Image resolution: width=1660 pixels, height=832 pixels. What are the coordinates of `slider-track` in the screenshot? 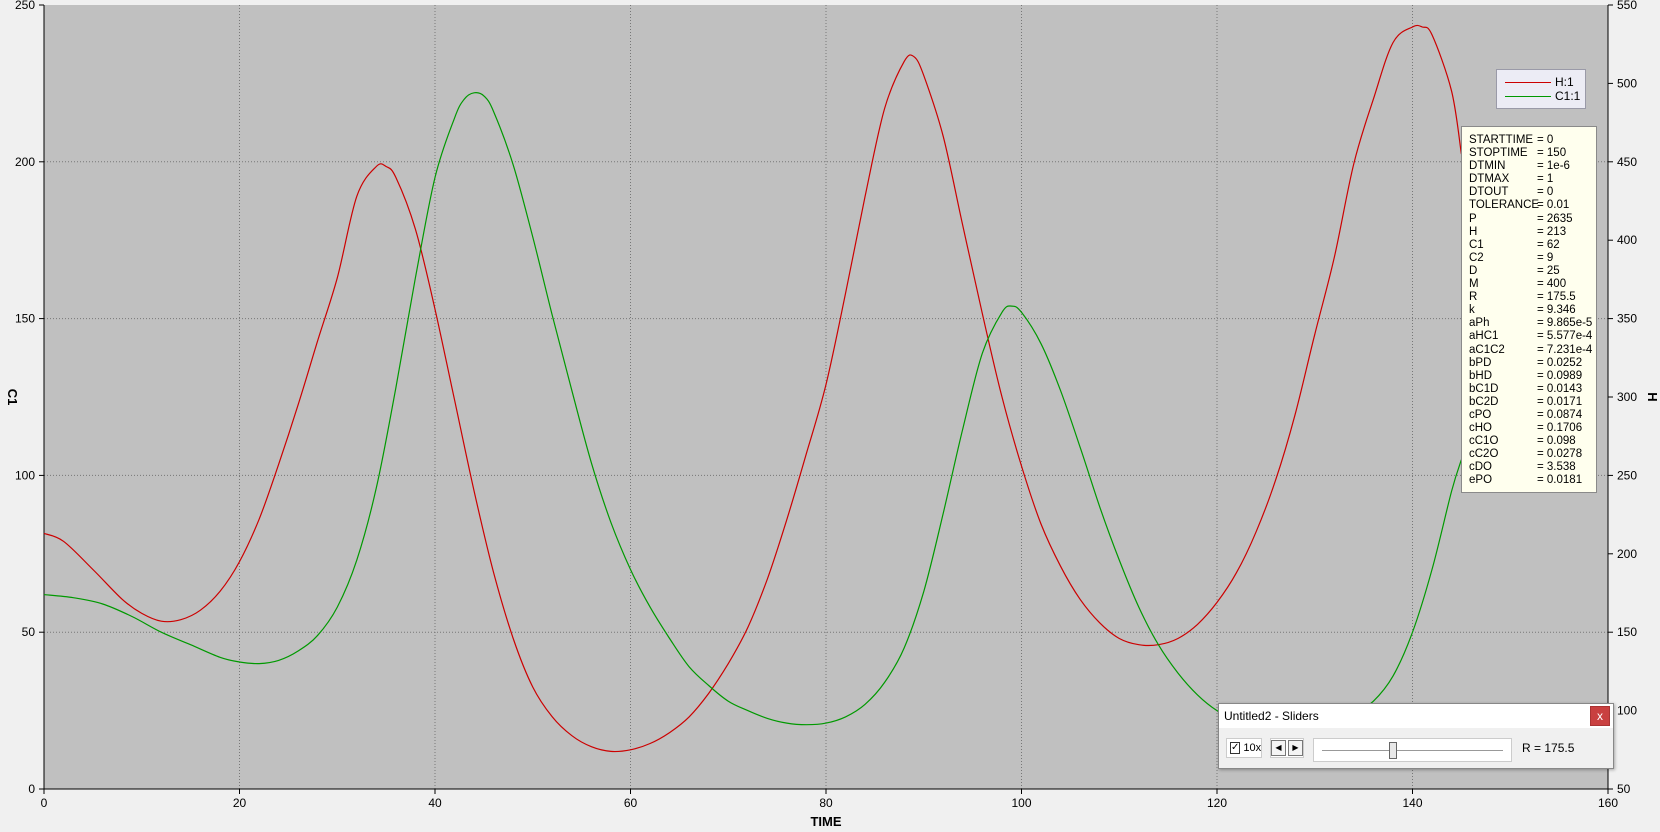 It's located at (1412, 750).